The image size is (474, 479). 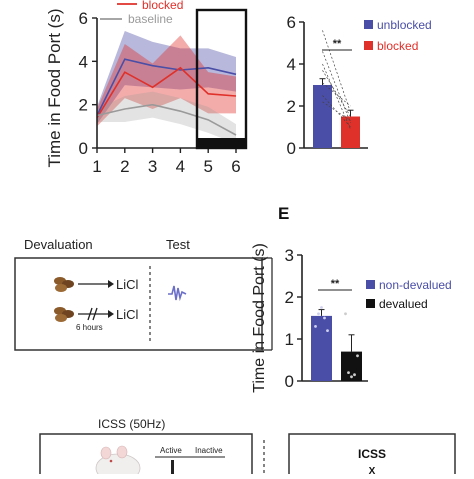 I want to click on xtick-label: 5, so click(x=207, y=166).